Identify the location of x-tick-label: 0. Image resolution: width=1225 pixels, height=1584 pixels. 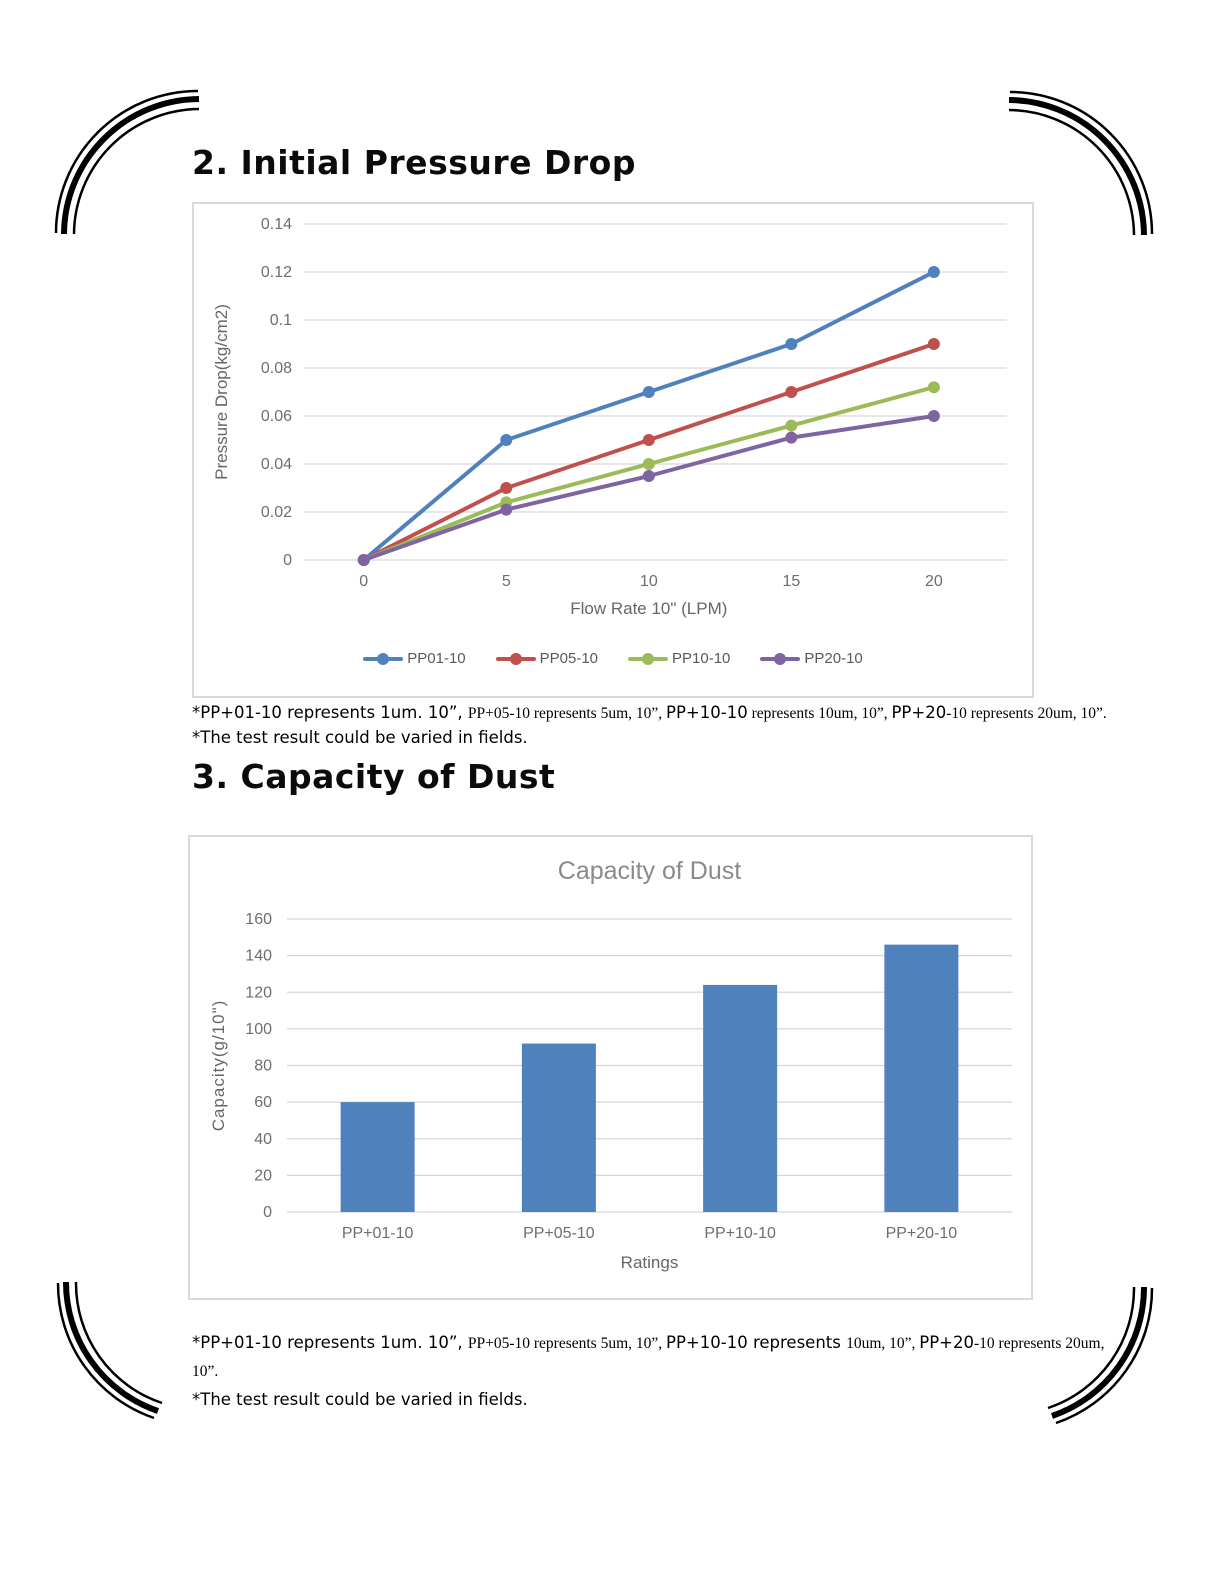
(363, 581).